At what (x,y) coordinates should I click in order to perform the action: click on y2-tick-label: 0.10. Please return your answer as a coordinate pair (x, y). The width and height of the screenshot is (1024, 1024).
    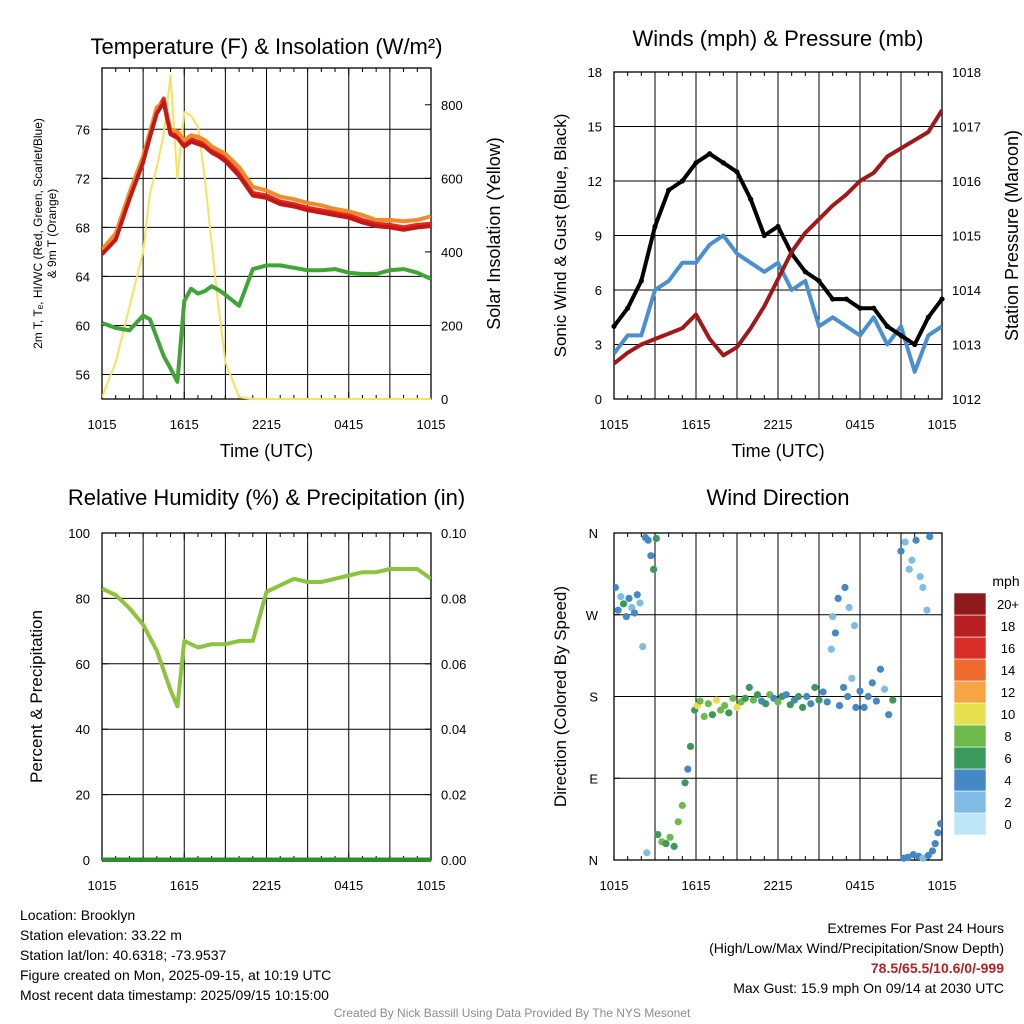
    Looking at the image, I should click on (453, 533).